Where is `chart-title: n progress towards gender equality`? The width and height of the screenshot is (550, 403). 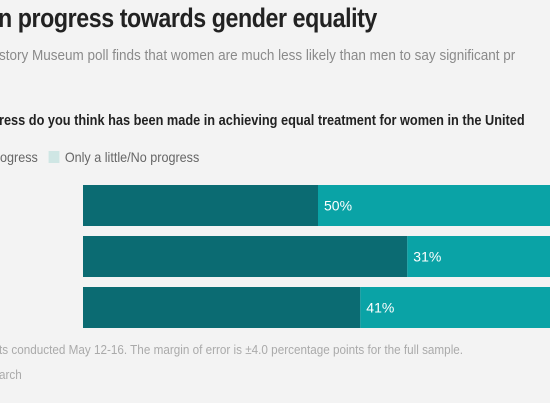 chart-title: n progress towards gender equality is located at coordinates (188, 18).